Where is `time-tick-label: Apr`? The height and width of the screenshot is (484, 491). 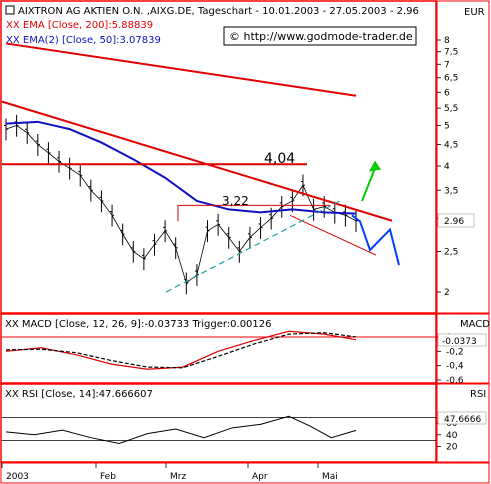 time-tick-label: Apr is located at coordinates (260, 477).